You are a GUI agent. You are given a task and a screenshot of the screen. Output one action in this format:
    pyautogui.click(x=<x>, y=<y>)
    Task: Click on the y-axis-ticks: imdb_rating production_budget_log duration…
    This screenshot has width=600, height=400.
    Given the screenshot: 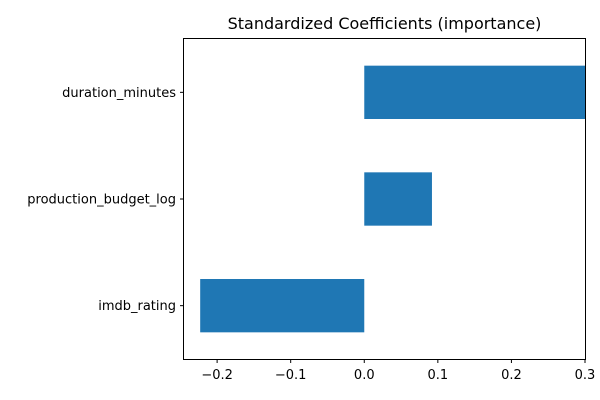 What is the action you would take?
    pyautogui.click(x=105, y=200)
    